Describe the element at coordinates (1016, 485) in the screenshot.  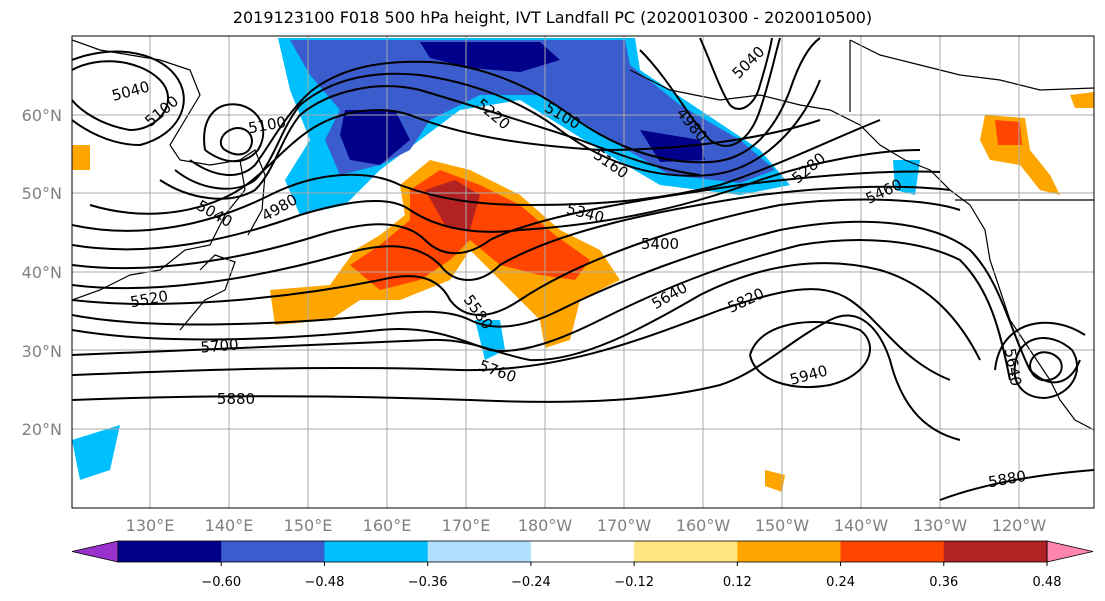
I see `height-contour-5880-se` at that location.